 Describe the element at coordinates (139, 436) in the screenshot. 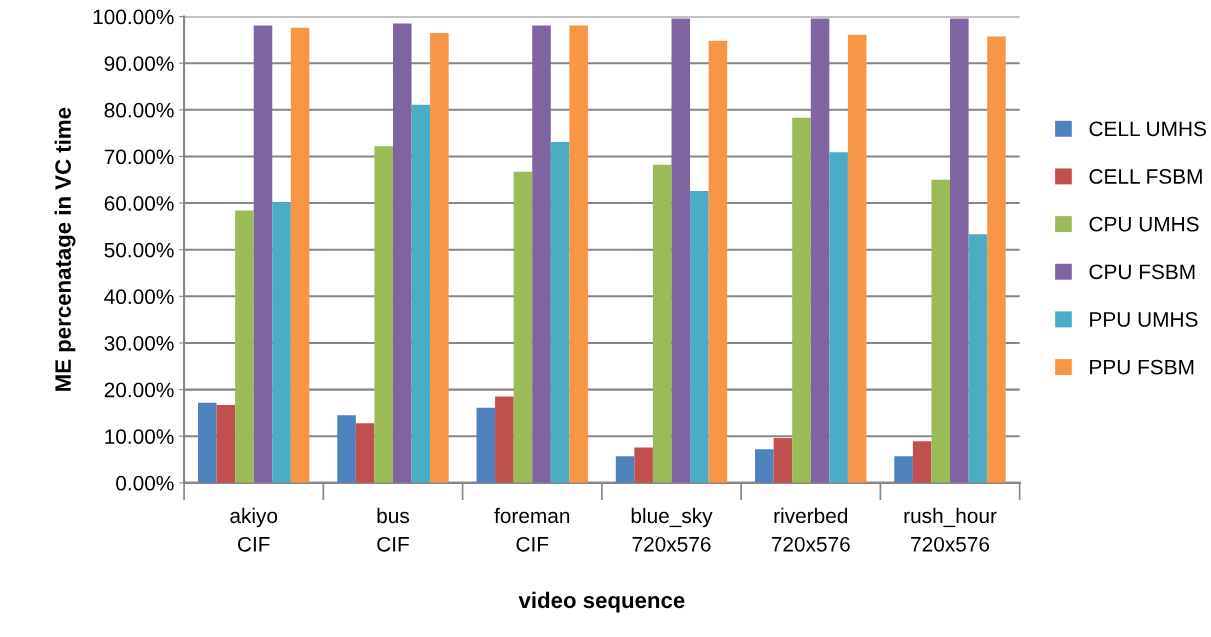

I see `y-tick-label: 10.00%` at that location.